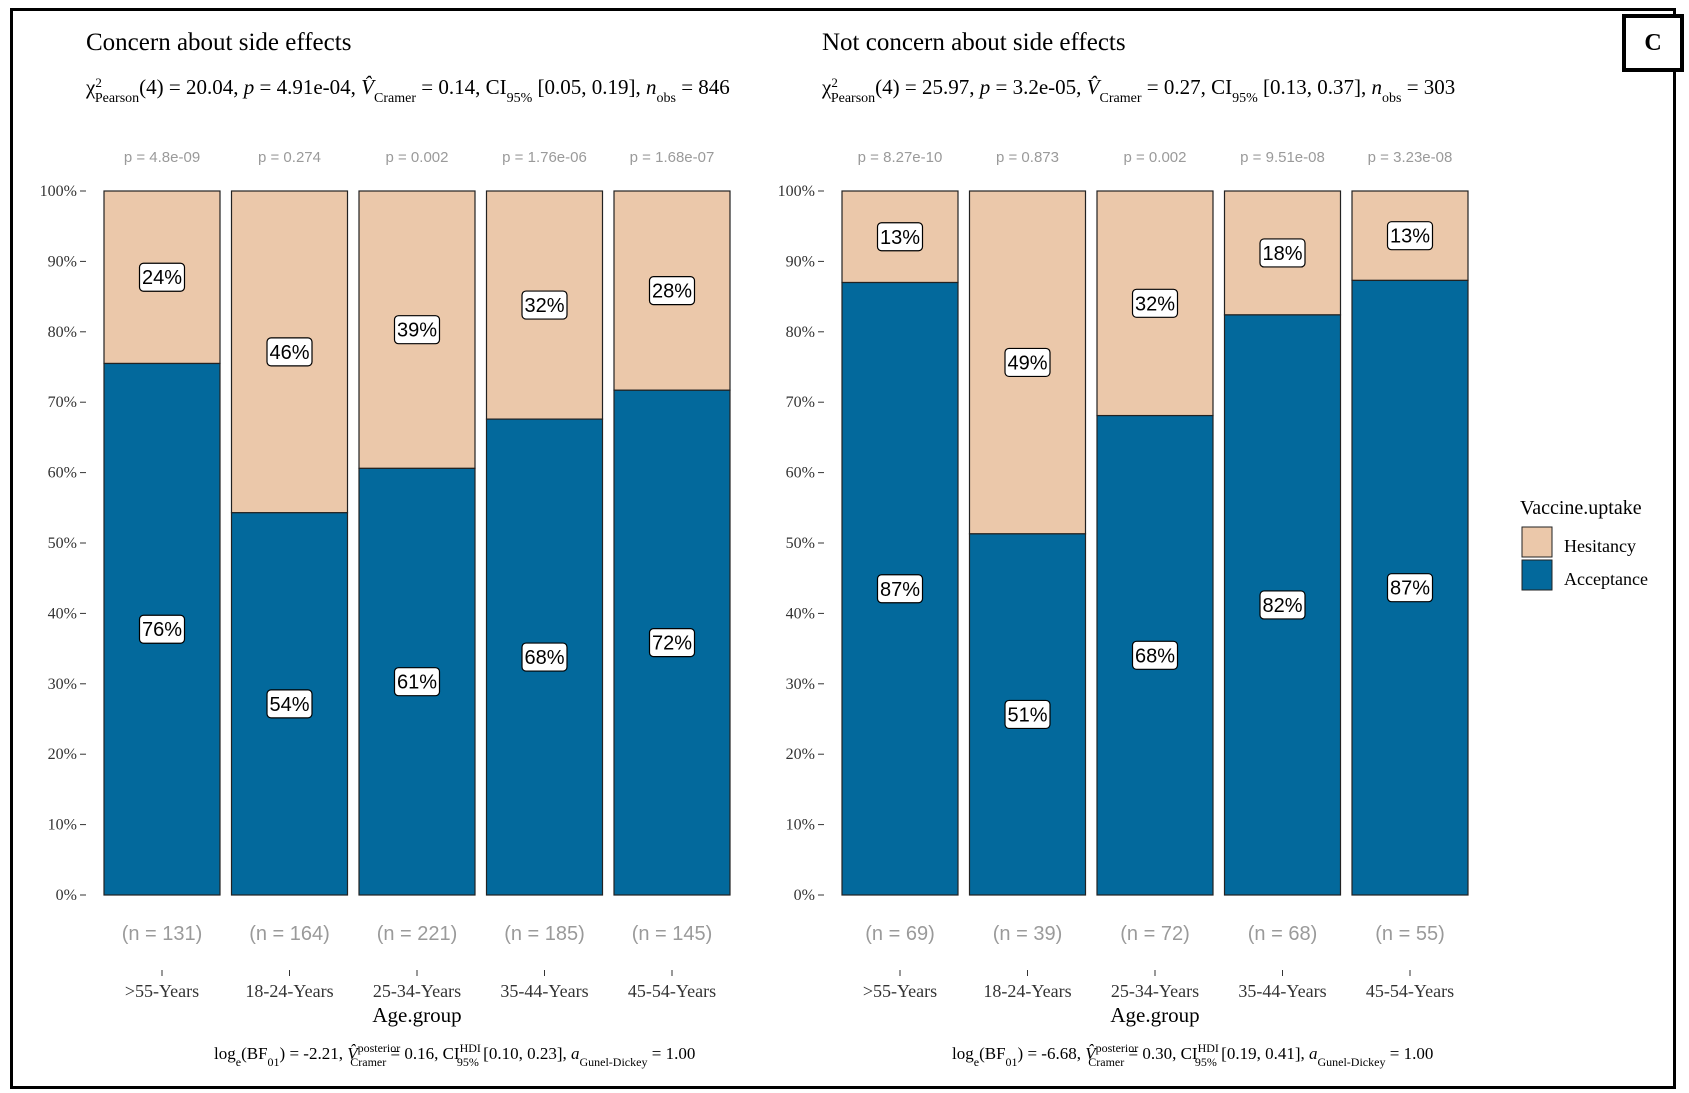  I want to click on data-label-hesitancy-group: 24%, so click(162, 277).